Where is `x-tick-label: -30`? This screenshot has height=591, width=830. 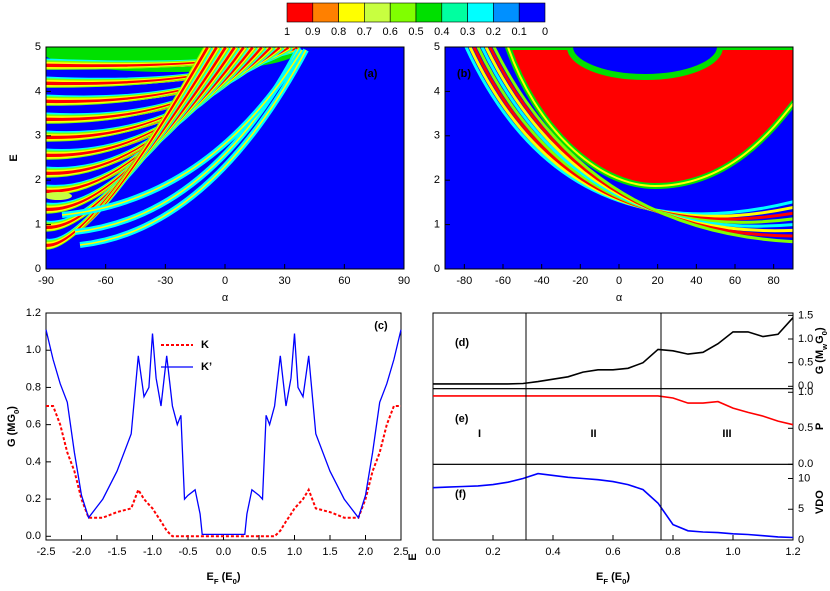 x-tick-label: -30 is located at coordinates (165, 281).